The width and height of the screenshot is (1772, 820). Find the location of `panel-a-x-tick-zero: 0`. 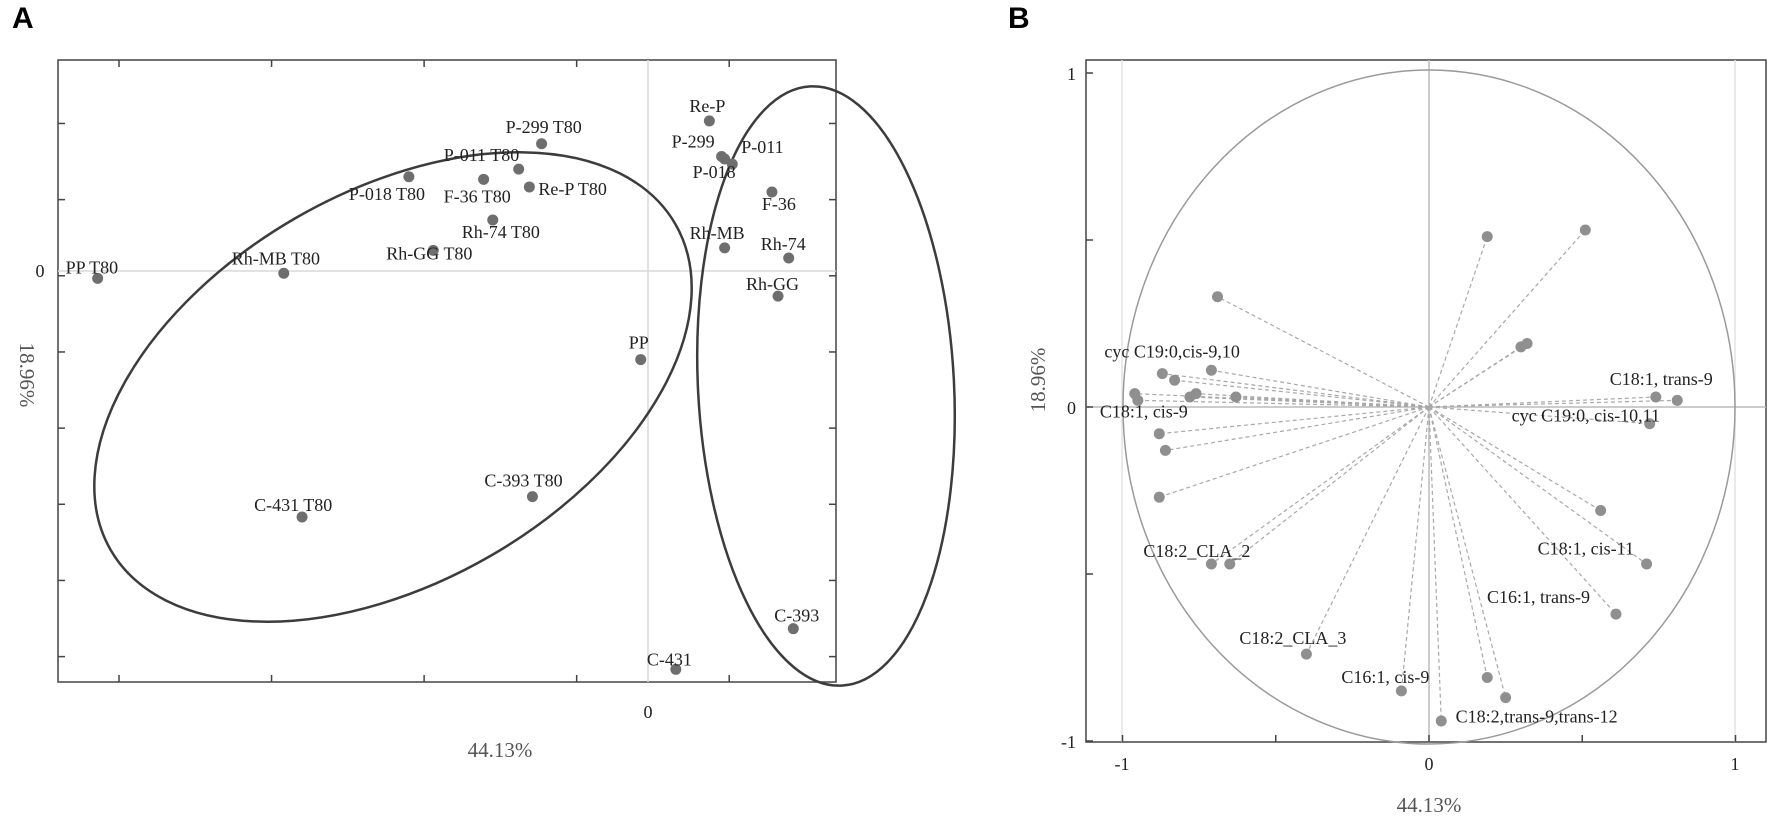

panel-a-x-tick-zero: 0 is located at coordinates (648, 712).